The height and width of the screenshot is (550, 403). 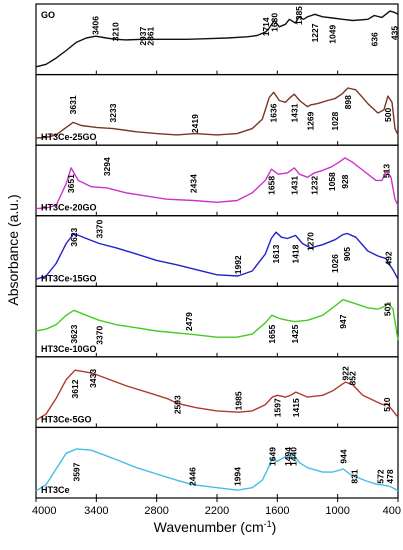 What do you see at coordinates (345, 181) in the screenshot?
I see `peak-label: 928` at bounding box center [345, 181].